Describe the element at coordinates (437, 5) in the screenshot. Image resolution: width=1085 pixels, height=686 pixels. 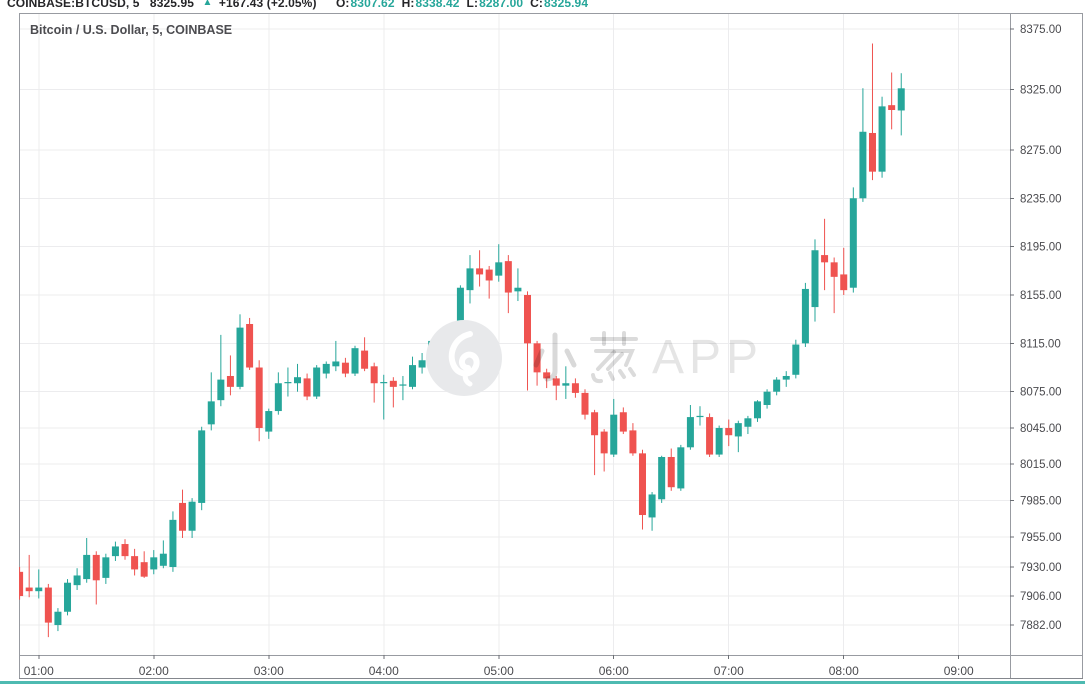
I see `ohlc-value: 8338.42` at that location.